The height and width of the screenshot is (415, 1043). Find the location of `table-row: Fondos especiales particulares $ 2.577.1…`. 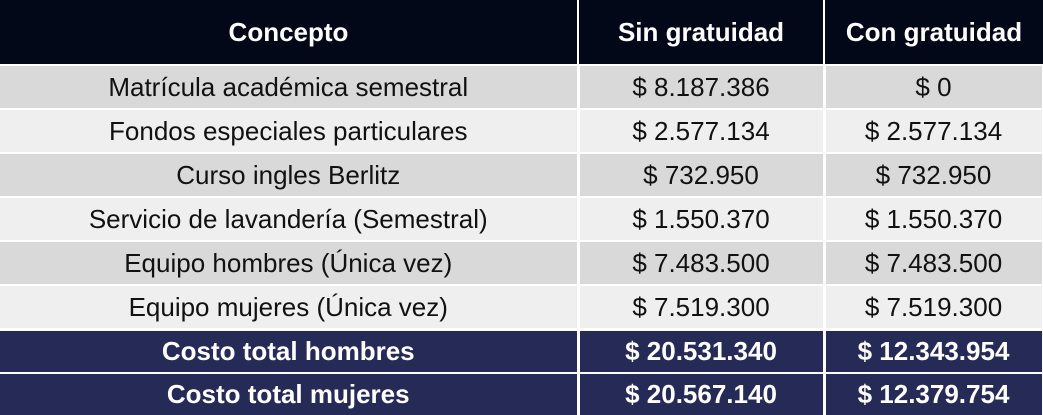

table-row: Fondos especiales particulares $ 2.577.1… is located at coordinates (521, 131).